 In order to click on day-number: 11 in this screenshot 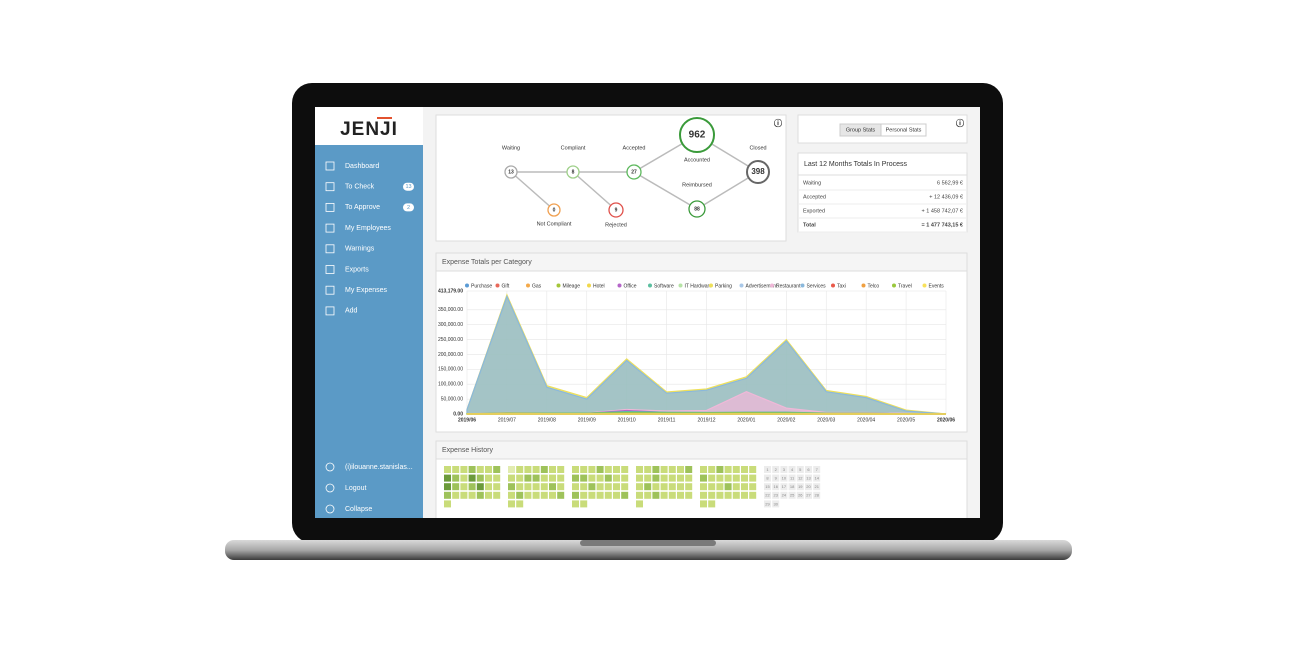, I will do `click(792, 477)`.